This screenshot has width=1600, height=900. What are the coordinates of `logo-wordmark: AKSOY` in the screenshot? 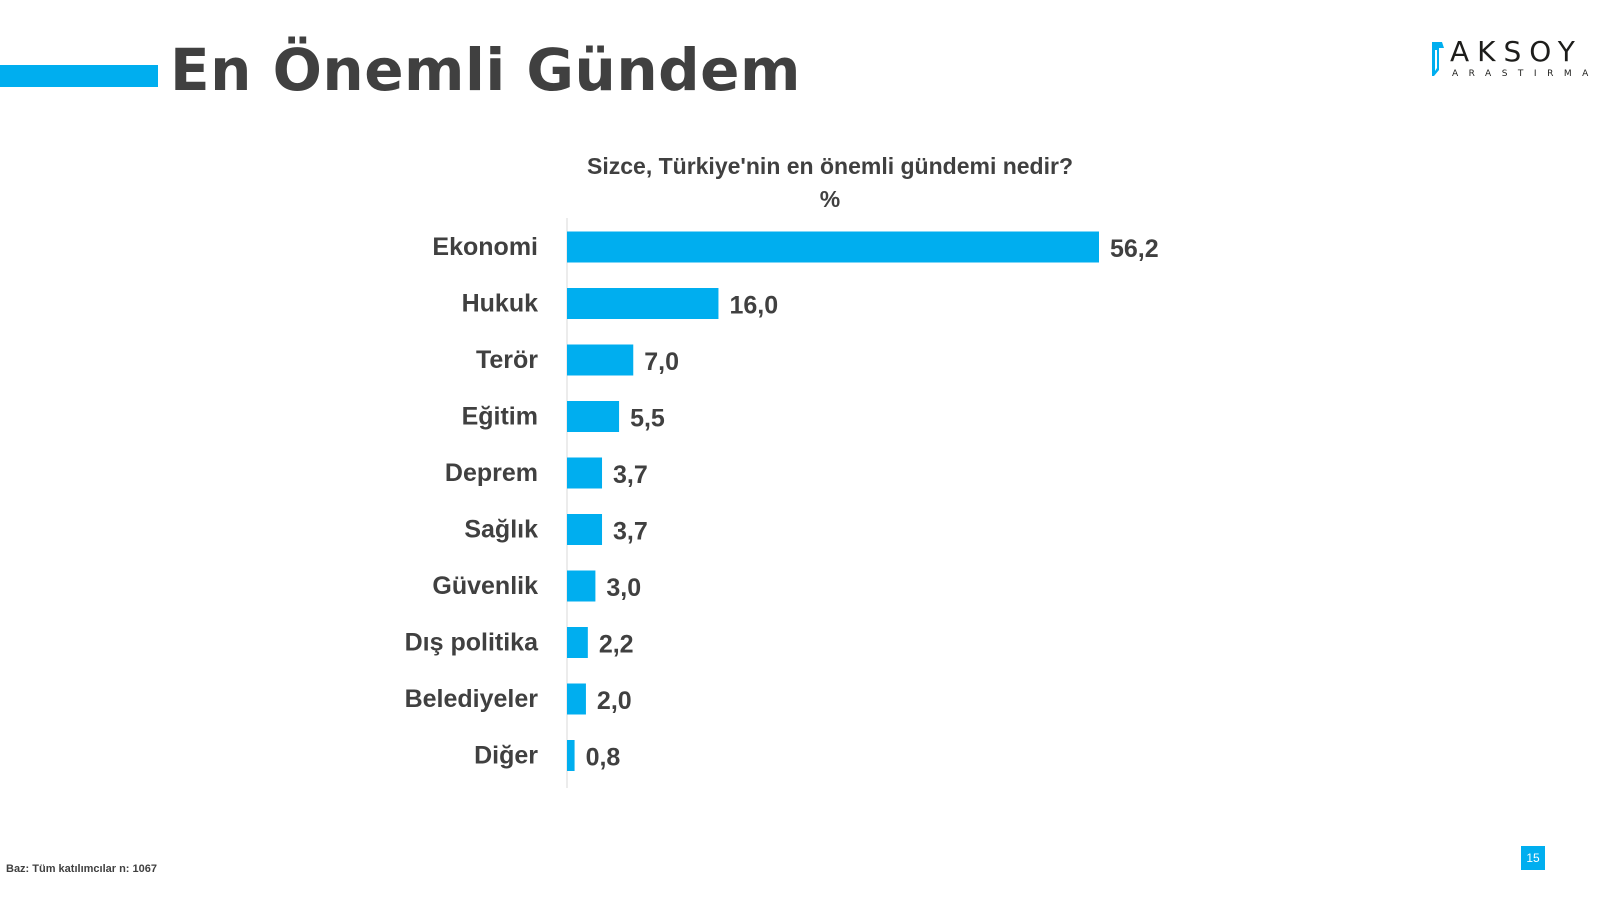 It's located at (1516, 51).